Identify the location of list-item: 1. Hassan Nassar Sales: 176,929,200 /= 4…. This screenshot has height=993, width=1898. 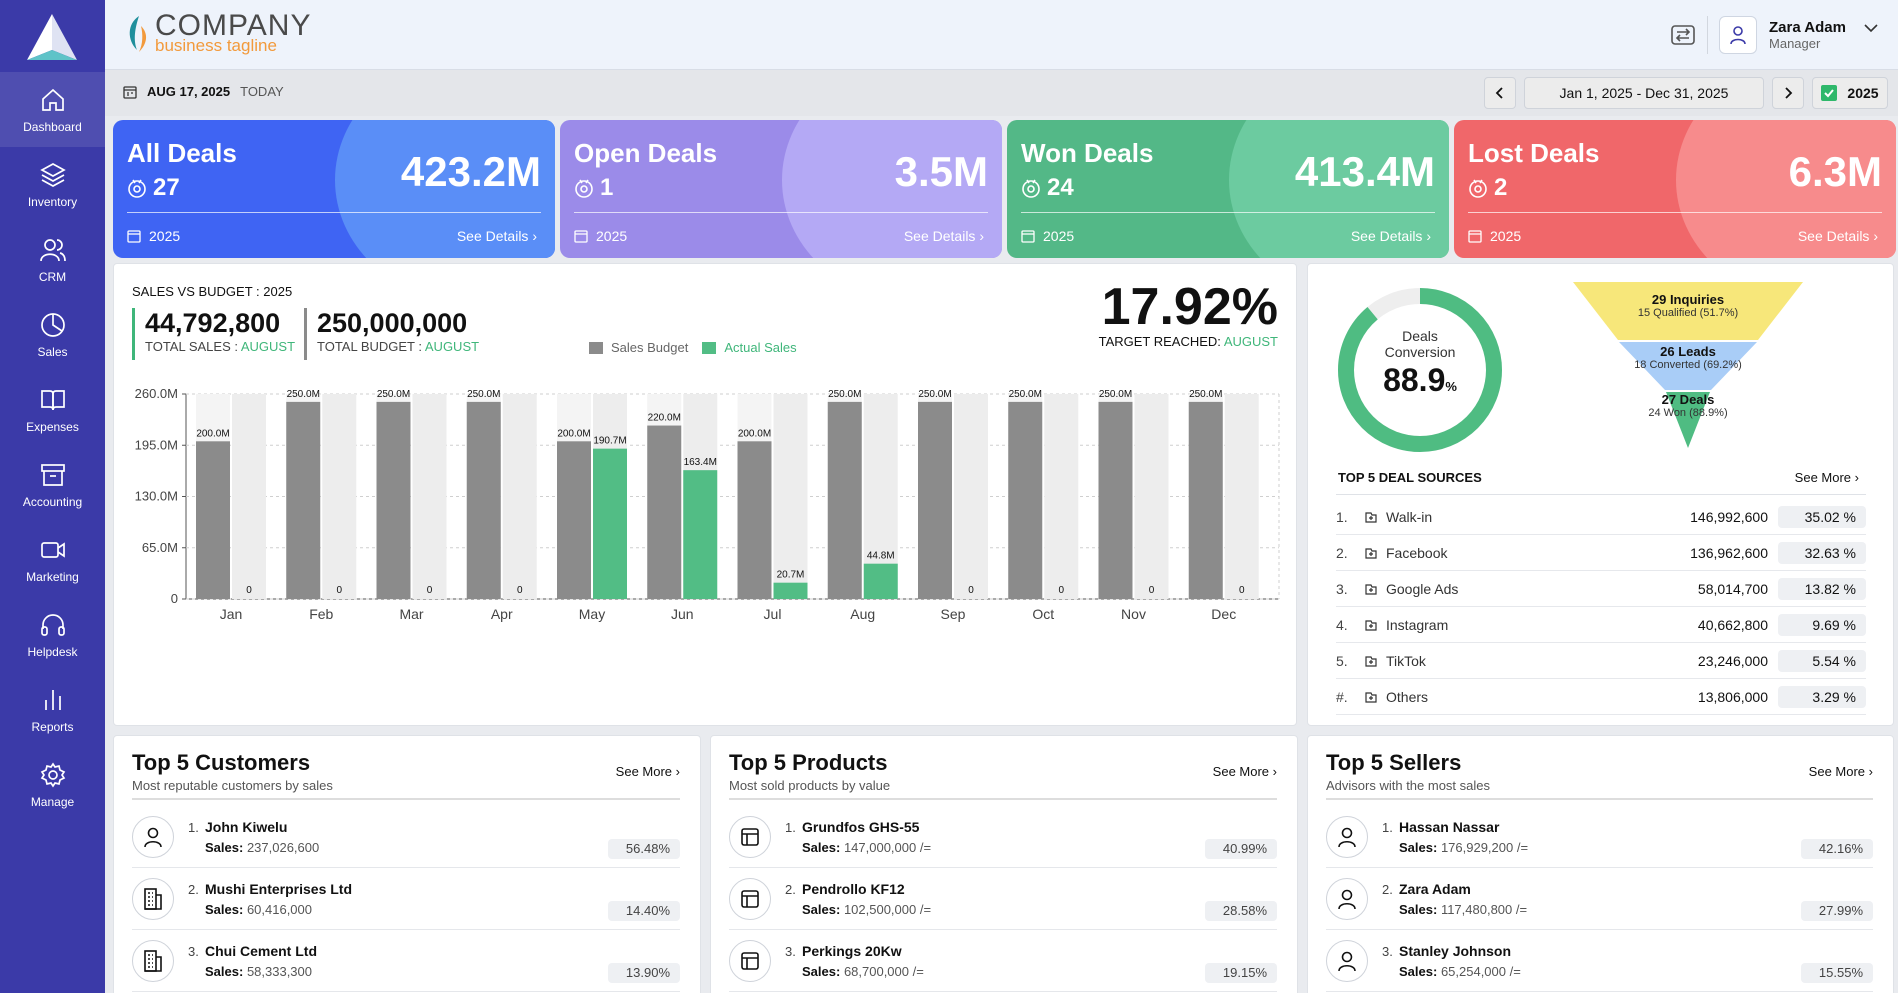
(1599, 837).